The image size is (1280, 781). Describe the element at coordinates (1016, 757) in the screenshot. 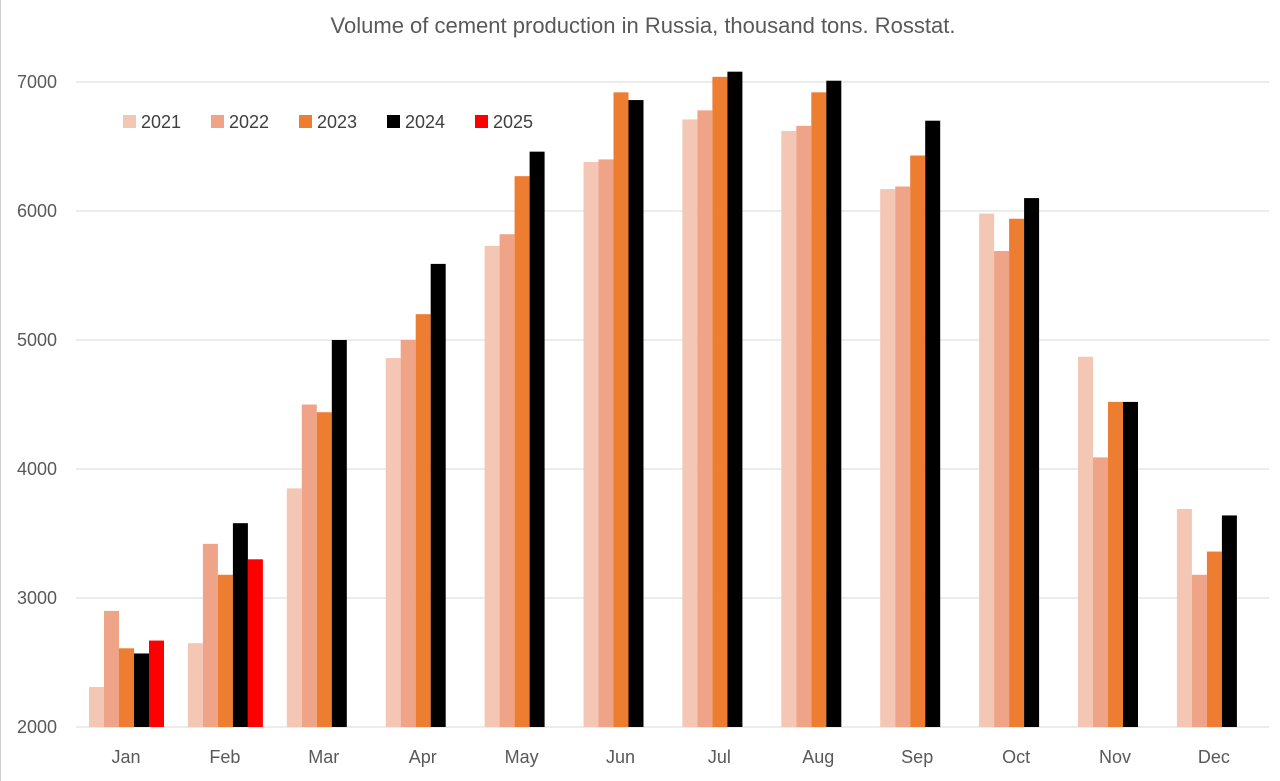

I see `x-tick-label: Oct` at that location.